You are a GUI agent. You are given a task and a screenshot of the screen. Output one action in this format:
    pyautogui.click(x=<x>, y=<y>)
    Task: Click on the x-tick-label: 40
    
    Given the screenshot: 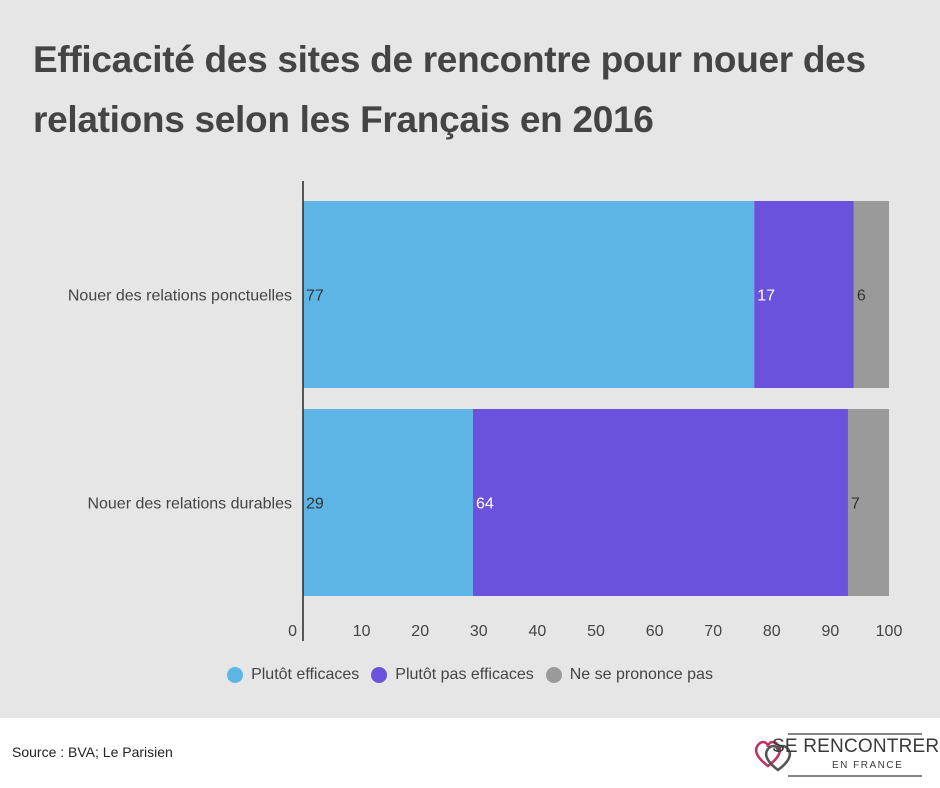 What is the action you would take?
    pyautogui.click(x=538, y=631)
    